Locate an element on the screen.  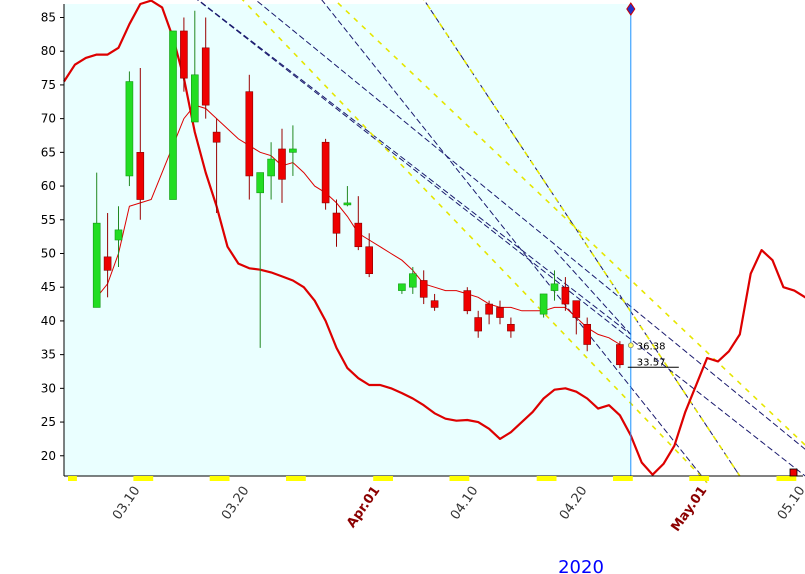
x-tick-label: May.01 is located at coordinates (689, 509).